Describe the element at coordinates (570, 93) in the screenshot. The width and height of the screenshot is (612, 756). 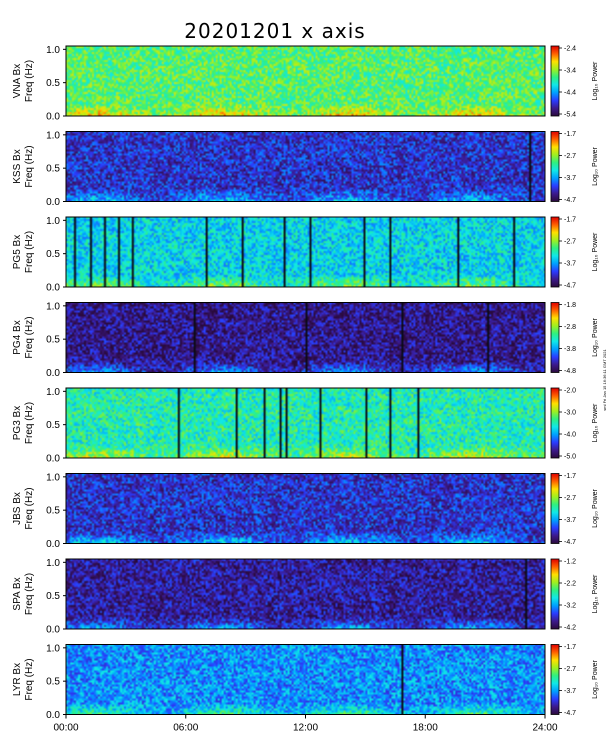
I see `colorbar-tick-label: -4.4` at that location.